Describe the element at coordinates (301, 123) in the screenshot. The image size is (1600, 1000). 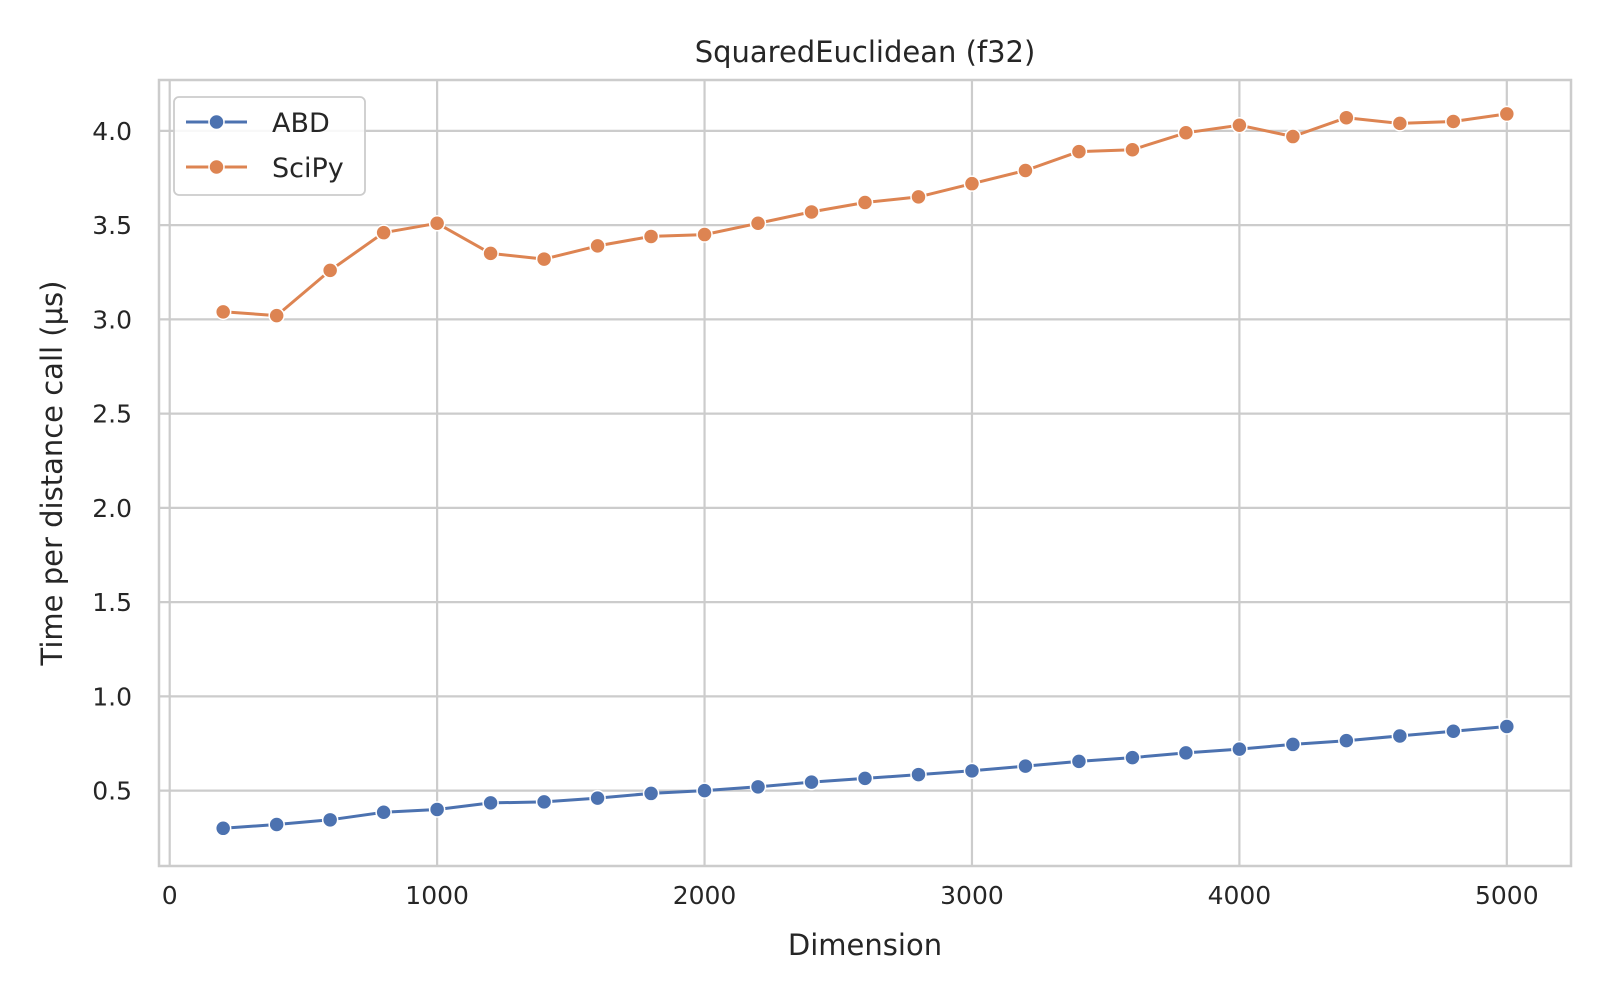
I see `legend-label: ABD` at that location.